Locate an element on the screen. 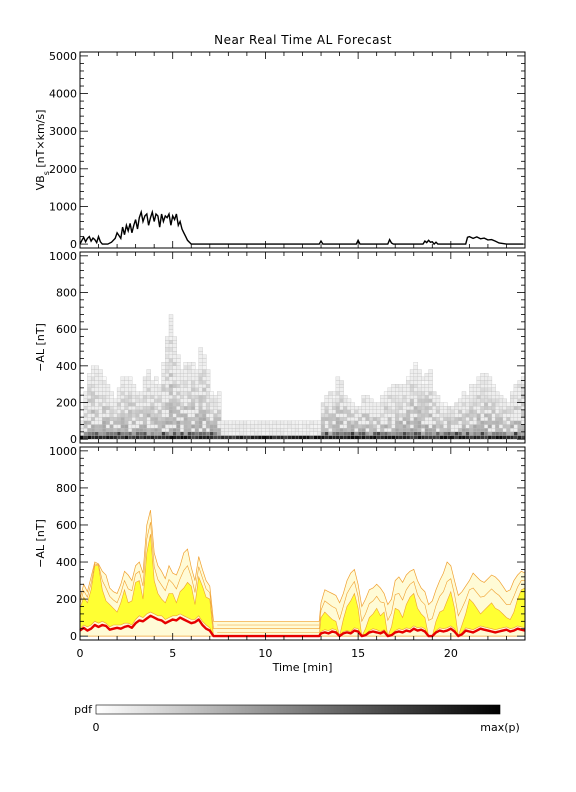 This screenshot has width=576, height=792. y-tick-label: 600 is located at coordinates (66, 525).